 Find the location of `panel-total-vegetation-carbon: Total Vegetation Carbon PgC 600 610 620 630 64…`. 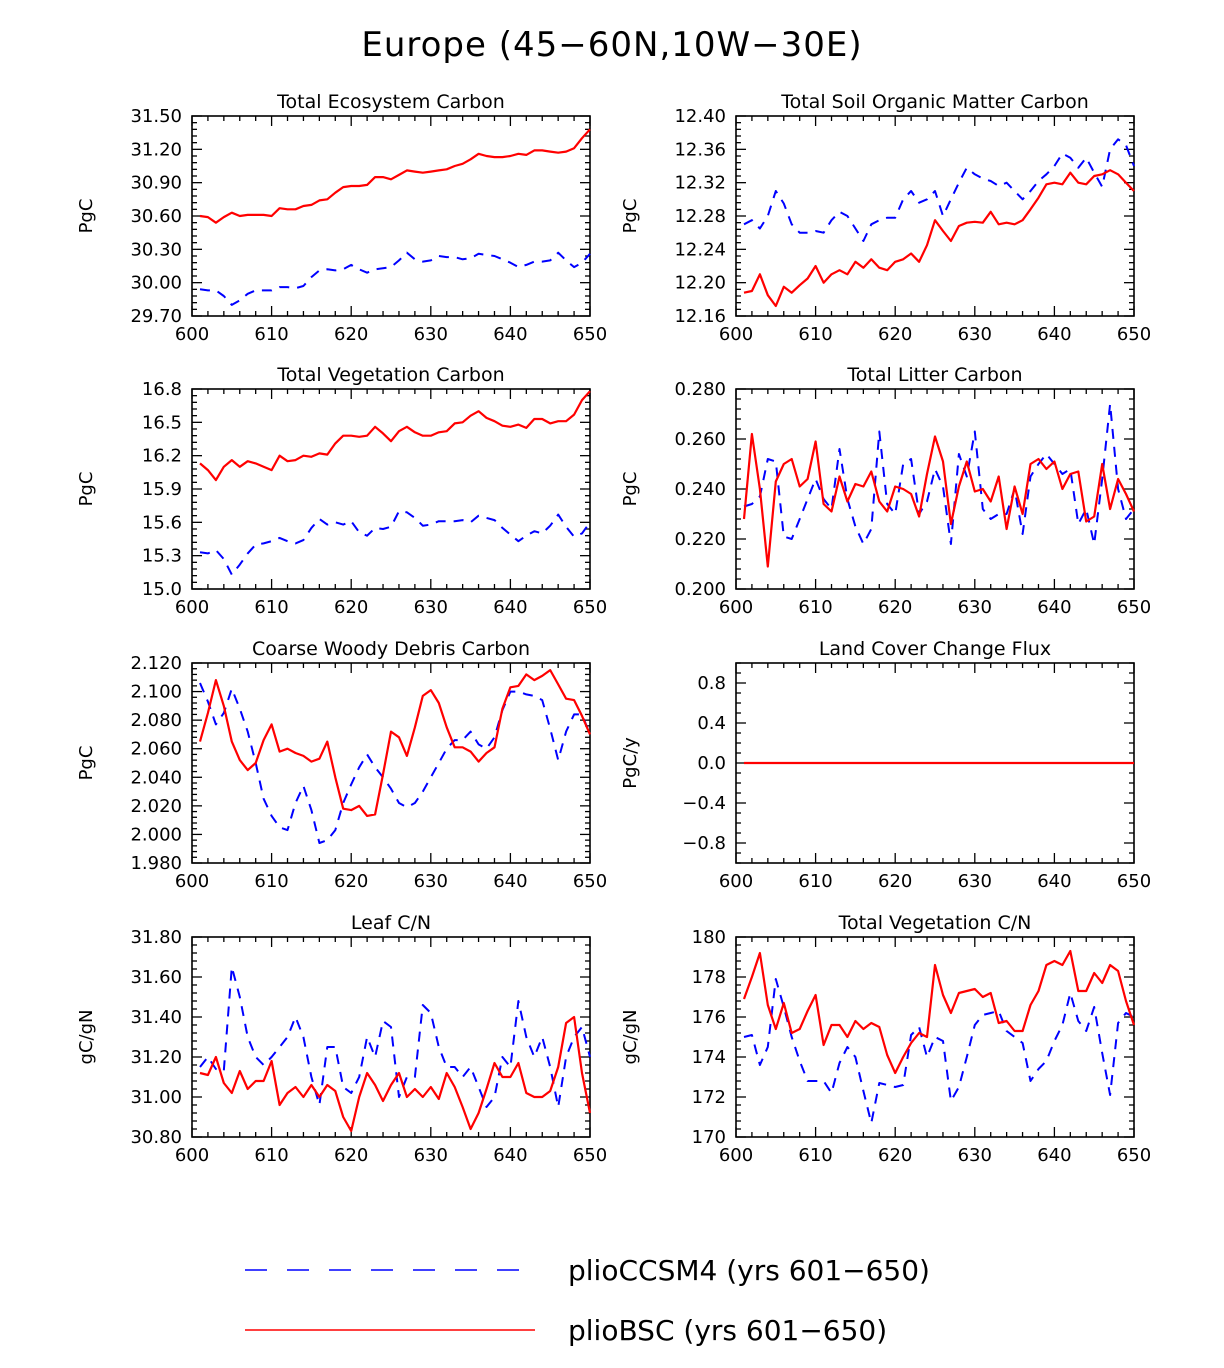

panel-total-vegetation-carbon: Total Vegetation Carbon PgC 600 610 620 630 64… is located at coordinates (341, 491).